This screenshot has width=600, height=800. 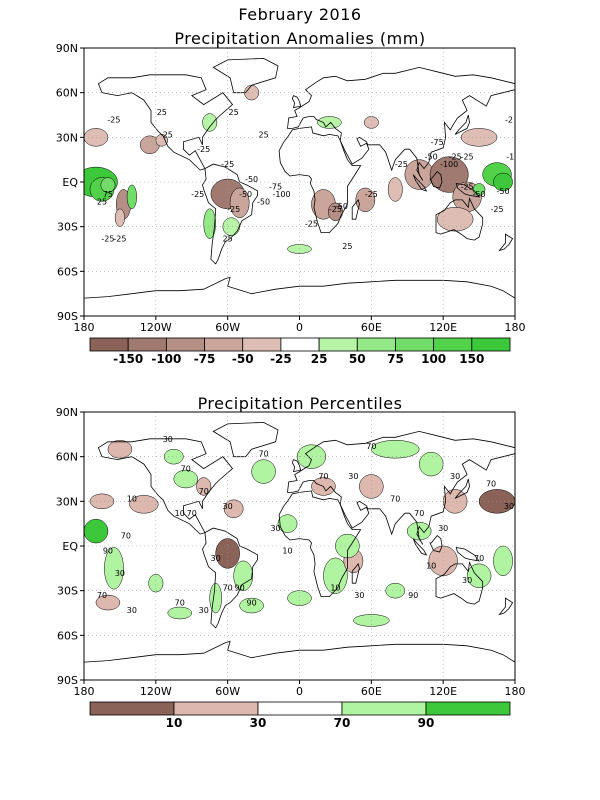 I want to click on colorbar-label: -100, so click(x=166, y=359).